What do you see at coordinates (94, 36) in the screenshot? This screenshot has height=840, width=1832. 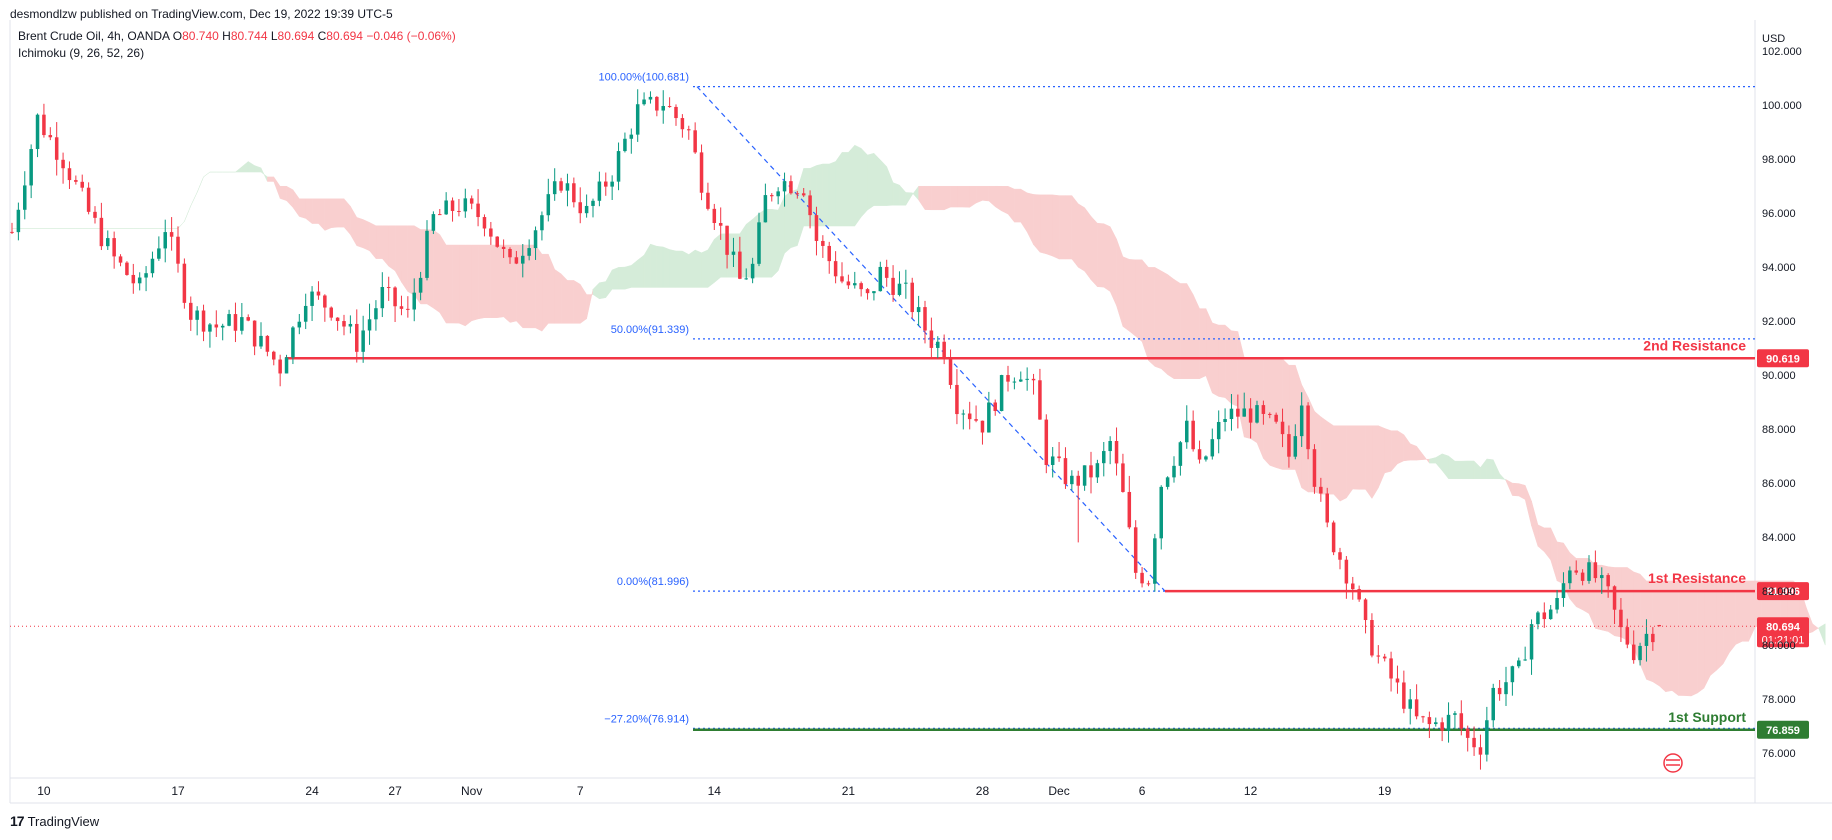 I see `symbol-name: Brent Crude Oil, 4h, OANDA` at bounding box center [94, 36].